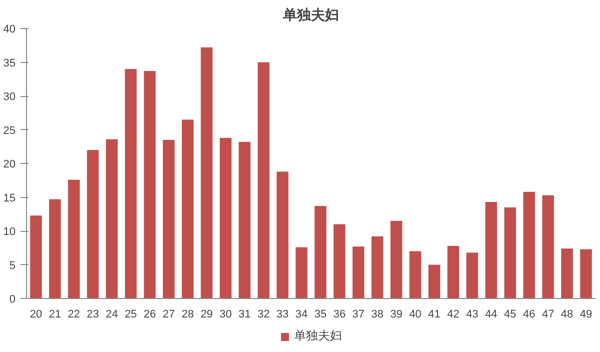 This screenshot has height=352, width=600. What do you see at coordinates (226, 314) in the screenshot?
I see `x-tick-label: 30` at bounding box center [226, 314].